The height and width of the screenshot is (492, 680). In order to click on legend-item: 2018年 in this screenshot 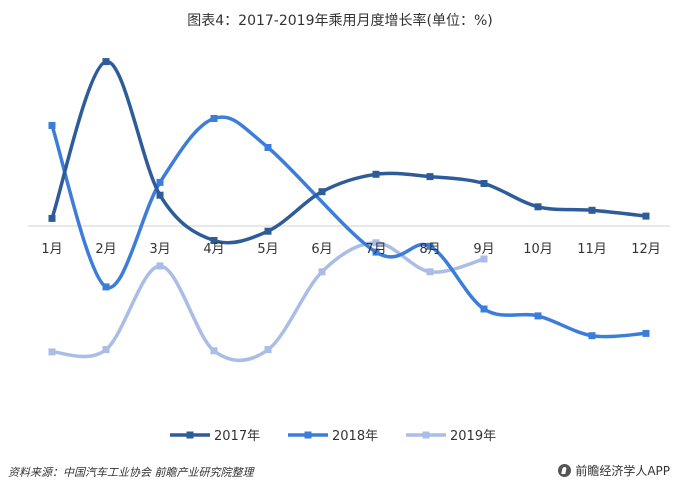, I will do `click(333, 436)`.